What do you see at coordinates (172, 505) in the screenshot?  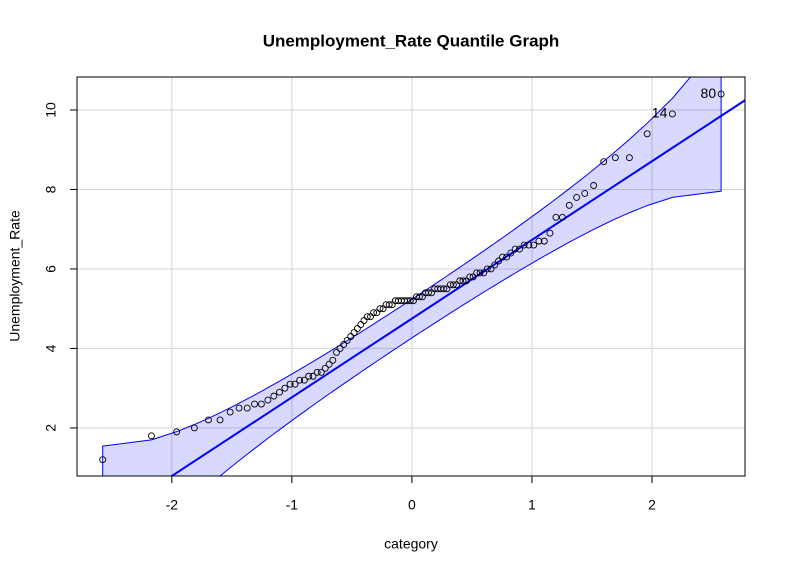 I see `x-tick-label: -2` at bounding box center [172, 505].